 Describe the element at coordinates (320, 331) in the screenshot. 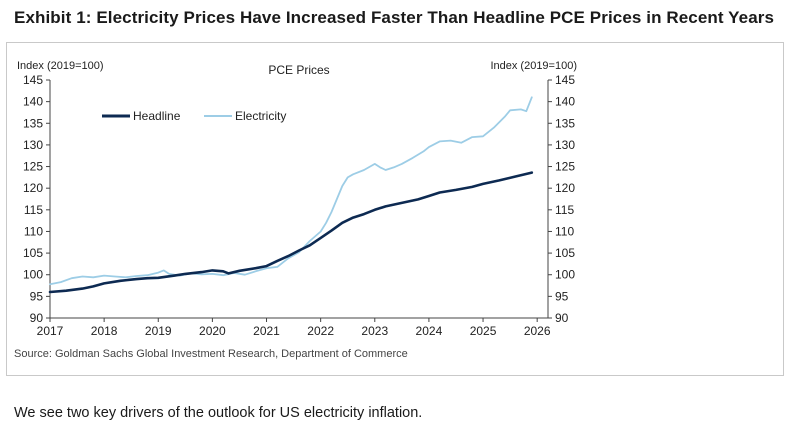

I see `x-tick-label: 2022` at that location.